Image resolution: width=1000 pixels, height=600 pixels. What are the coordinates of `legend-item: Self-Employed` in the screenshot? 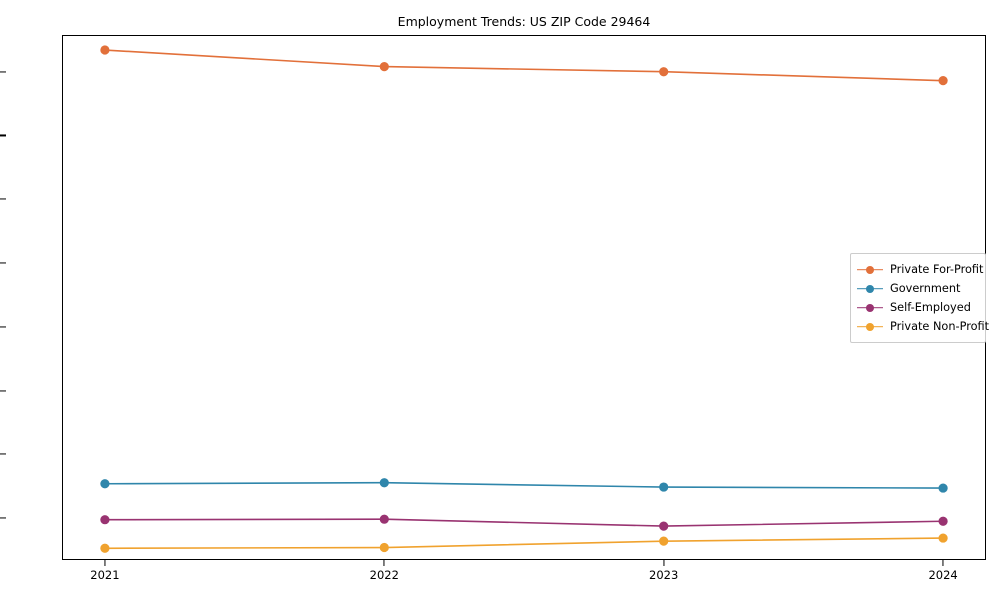 It's located at (917, 307).